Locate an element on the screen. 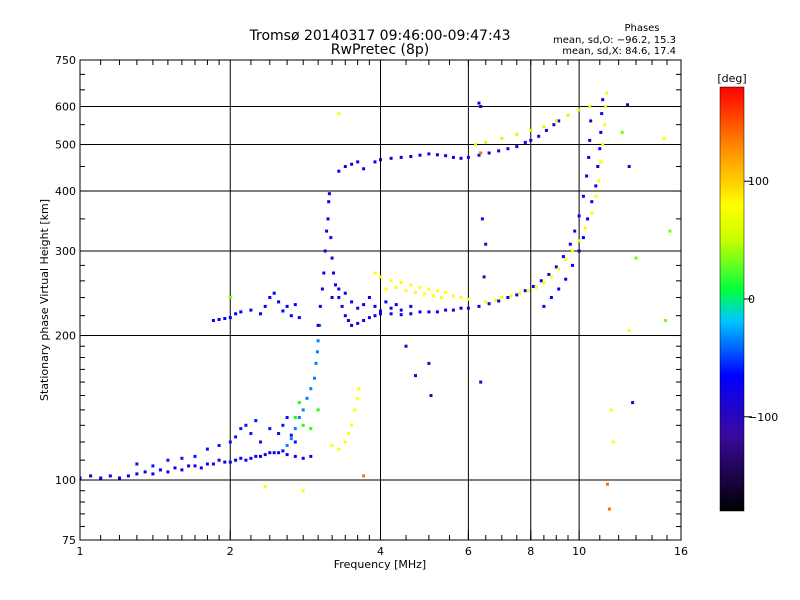 This screenshot has height=600, width=800. x-tick-label: 10 is located at coordinates (579, 551).